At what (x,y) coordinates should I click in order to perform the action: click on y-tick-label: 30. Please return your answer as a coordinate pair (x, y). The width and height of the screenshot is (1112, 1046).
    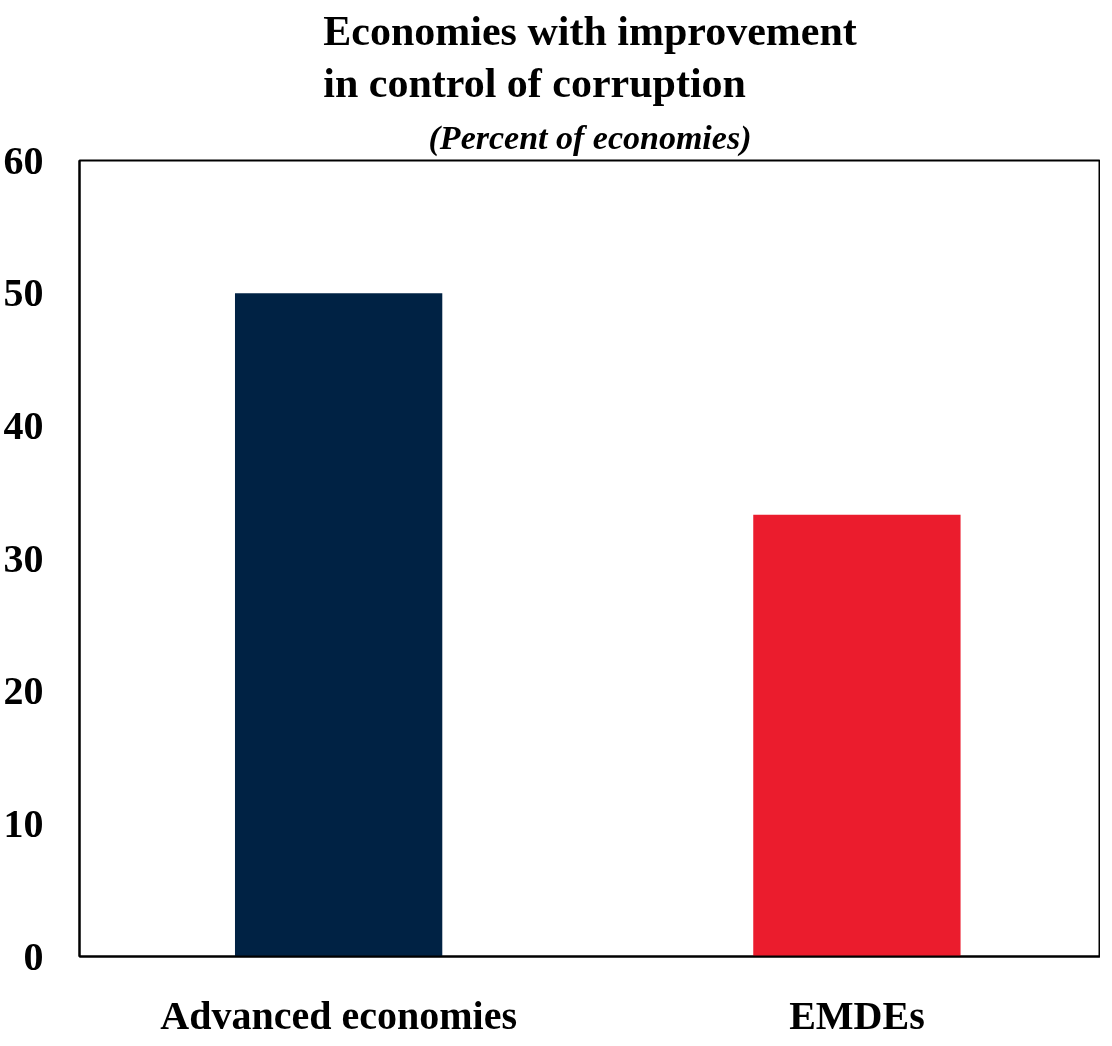
    Looking at the image, I should click on (23, 558).